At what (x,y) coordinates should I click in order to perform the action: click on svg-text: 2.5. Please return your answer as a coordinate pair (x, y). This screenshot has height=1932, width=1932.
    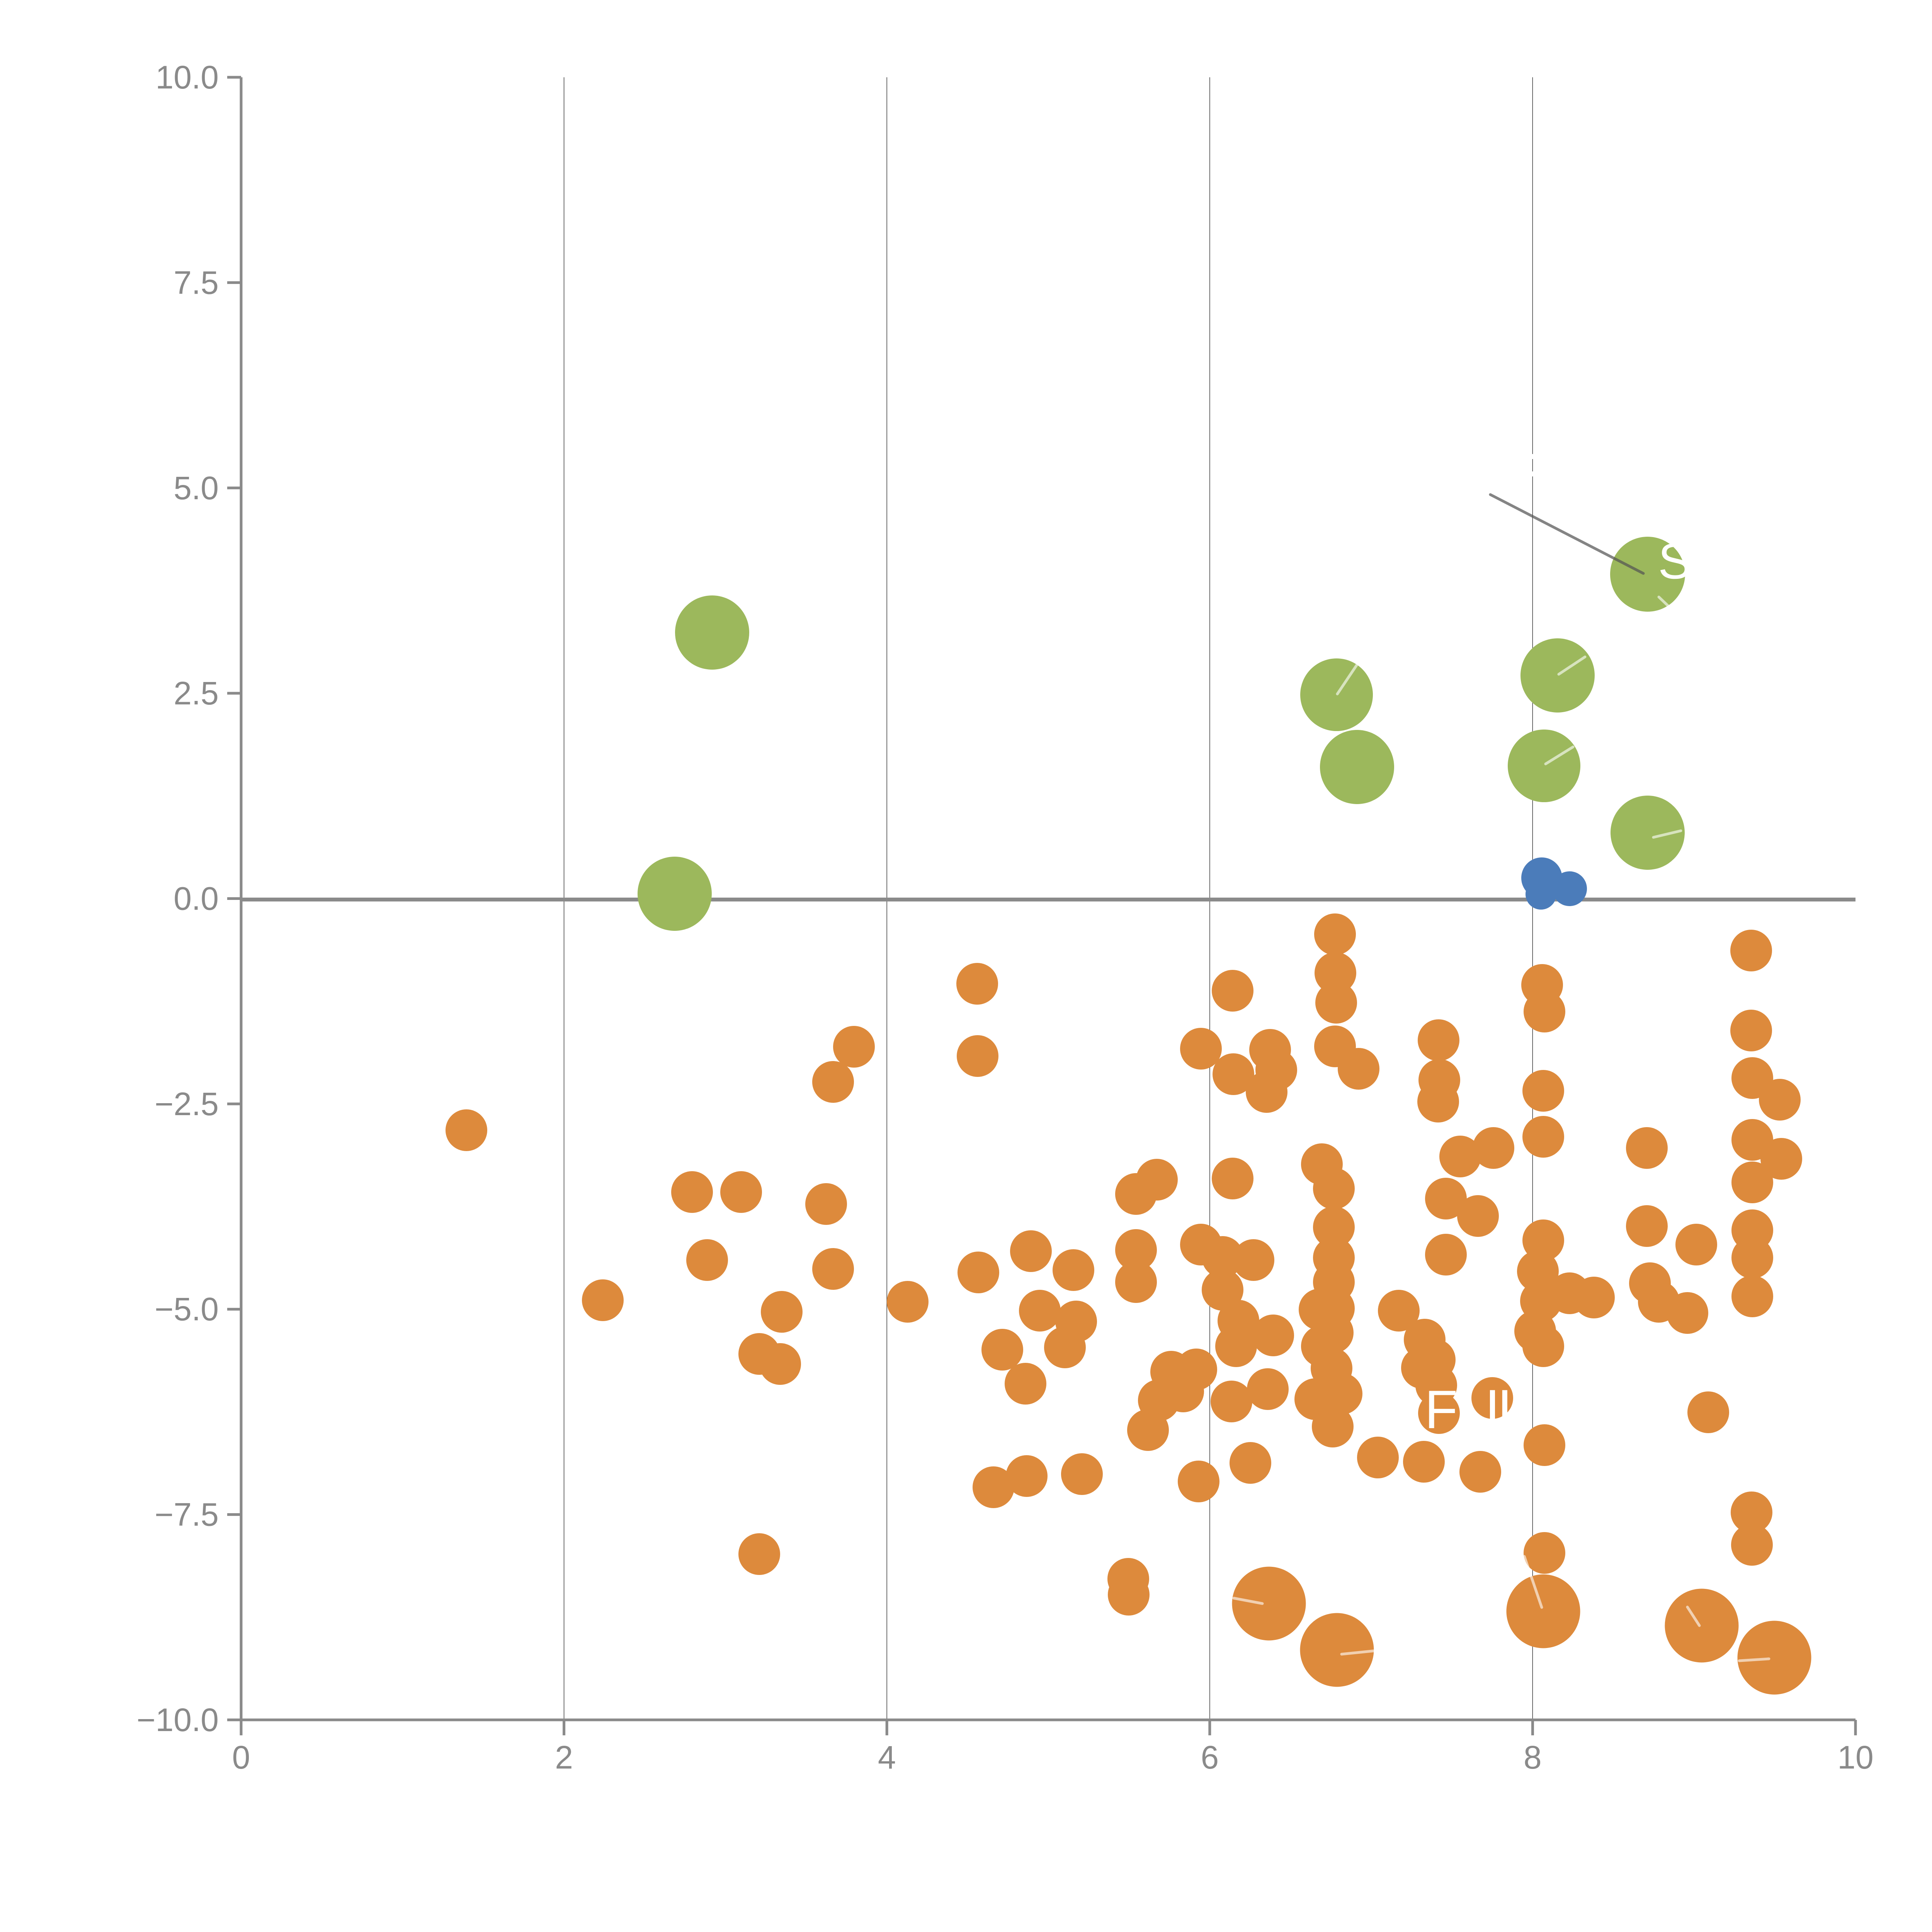
    Looking at the image, I should click on (196, 693).